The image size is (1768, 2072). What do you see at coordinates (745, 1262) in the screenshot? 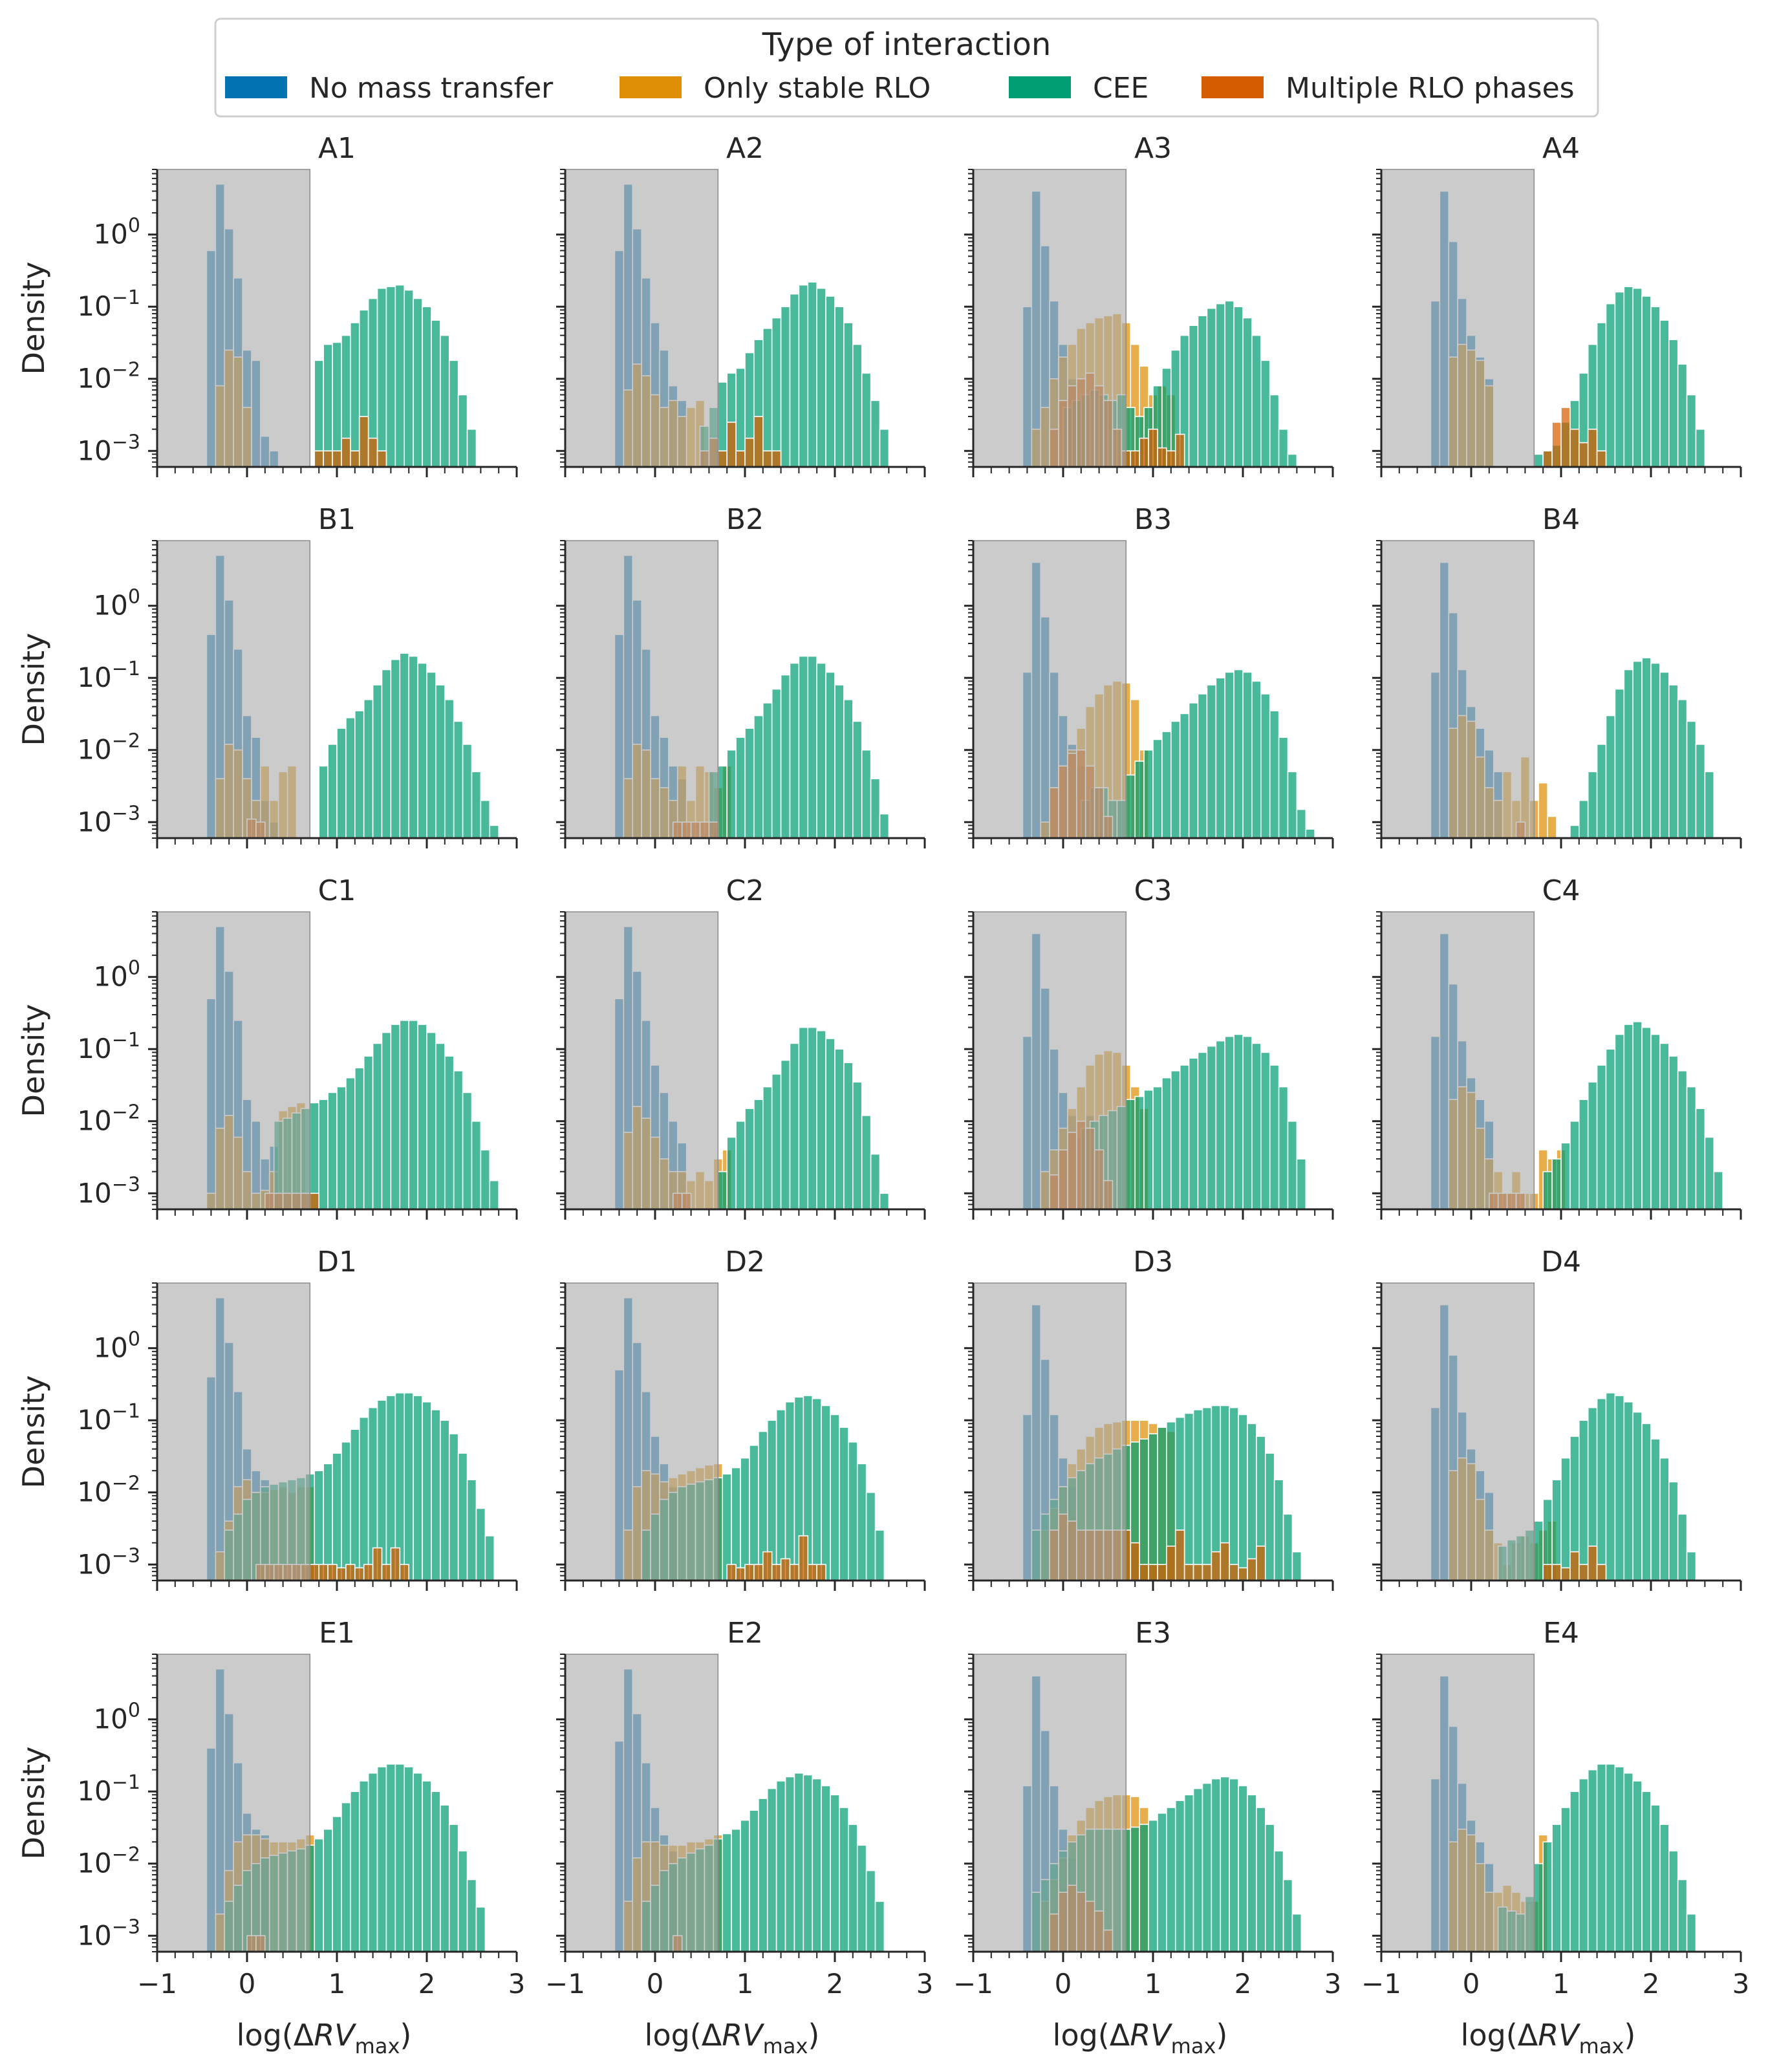
I see `panel-title-d2: D2` at bounding box center [745, 1262].